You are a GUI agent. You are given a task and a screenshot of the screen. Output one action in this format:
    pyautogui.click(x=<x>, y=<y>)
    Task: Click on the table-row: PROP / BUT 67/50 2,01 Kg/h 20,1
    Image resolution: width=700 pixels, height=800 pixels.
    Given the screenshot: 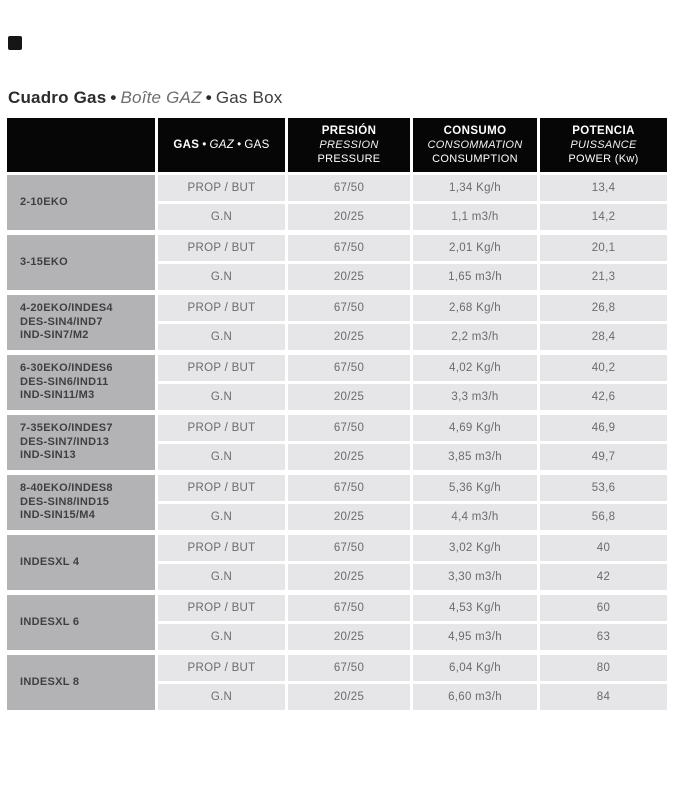 What is the action you would take?
    pyautogui.click(x=412, y=248)
    